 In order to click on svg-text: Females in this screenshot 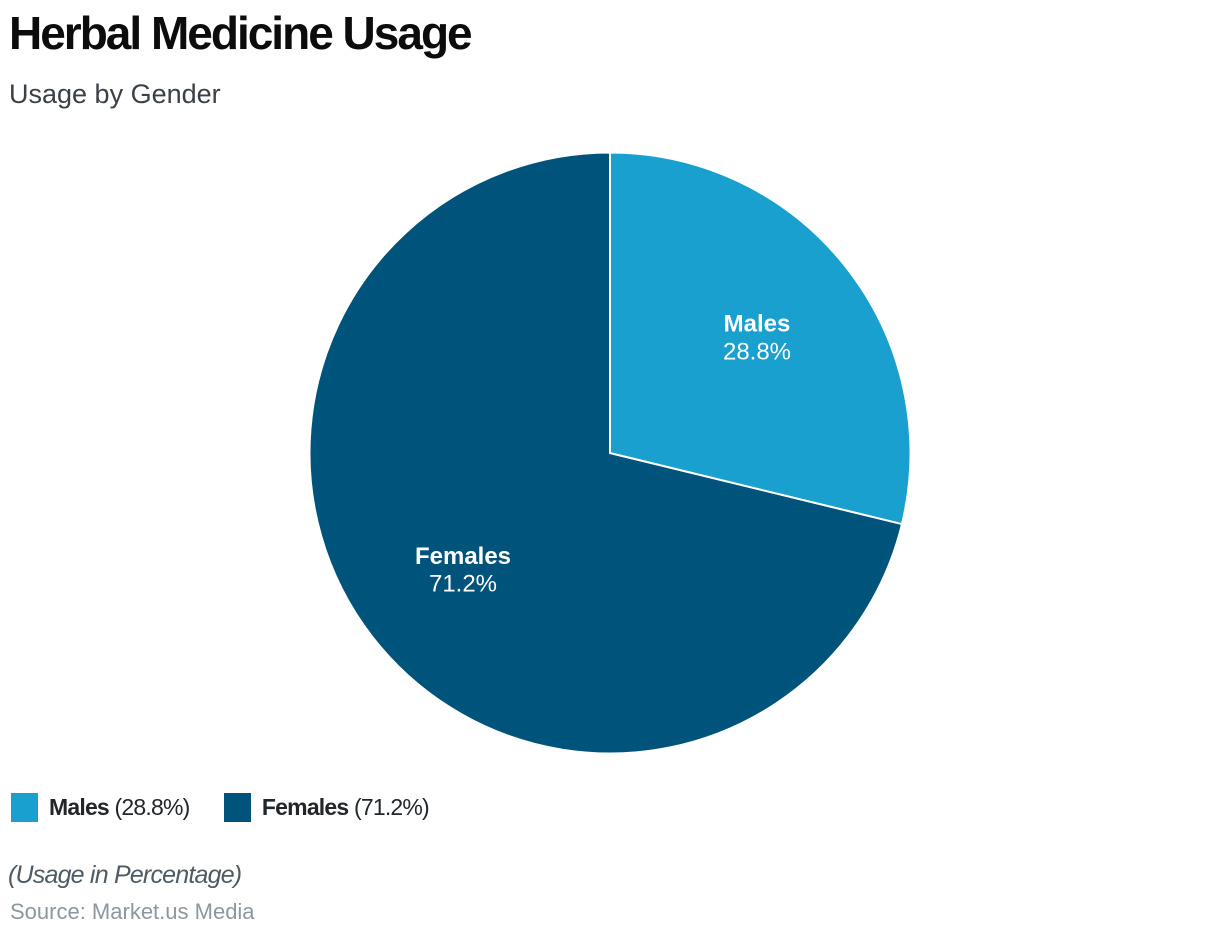, I will do `click(463, 556)`.